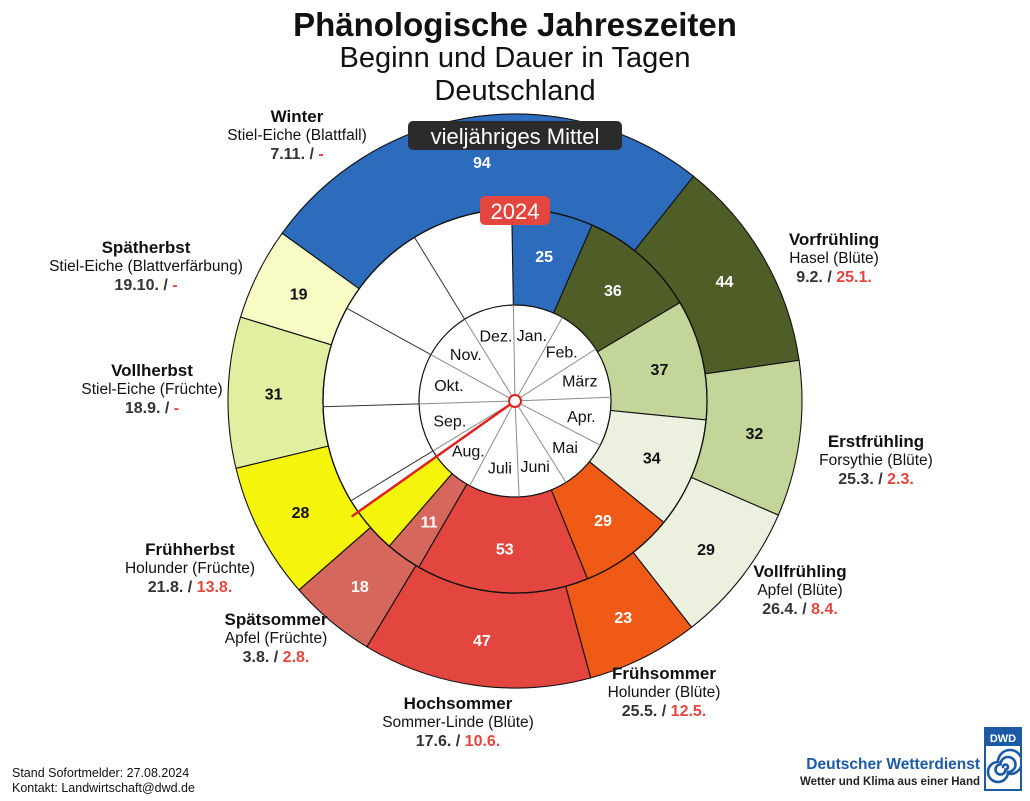  What do you see at coordinates (580, 382) in the screenshot?
I see `month-label: März` at bounding box center [580, 382].